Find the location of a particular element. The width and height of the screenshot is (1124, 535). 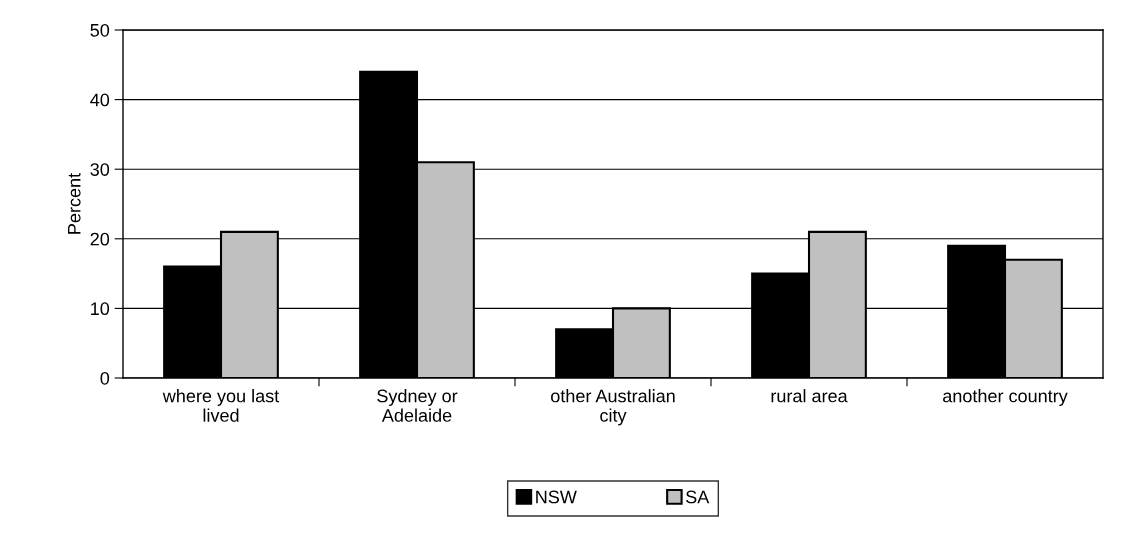

y-tick-label: 20 is located at coordinates (100, 239).